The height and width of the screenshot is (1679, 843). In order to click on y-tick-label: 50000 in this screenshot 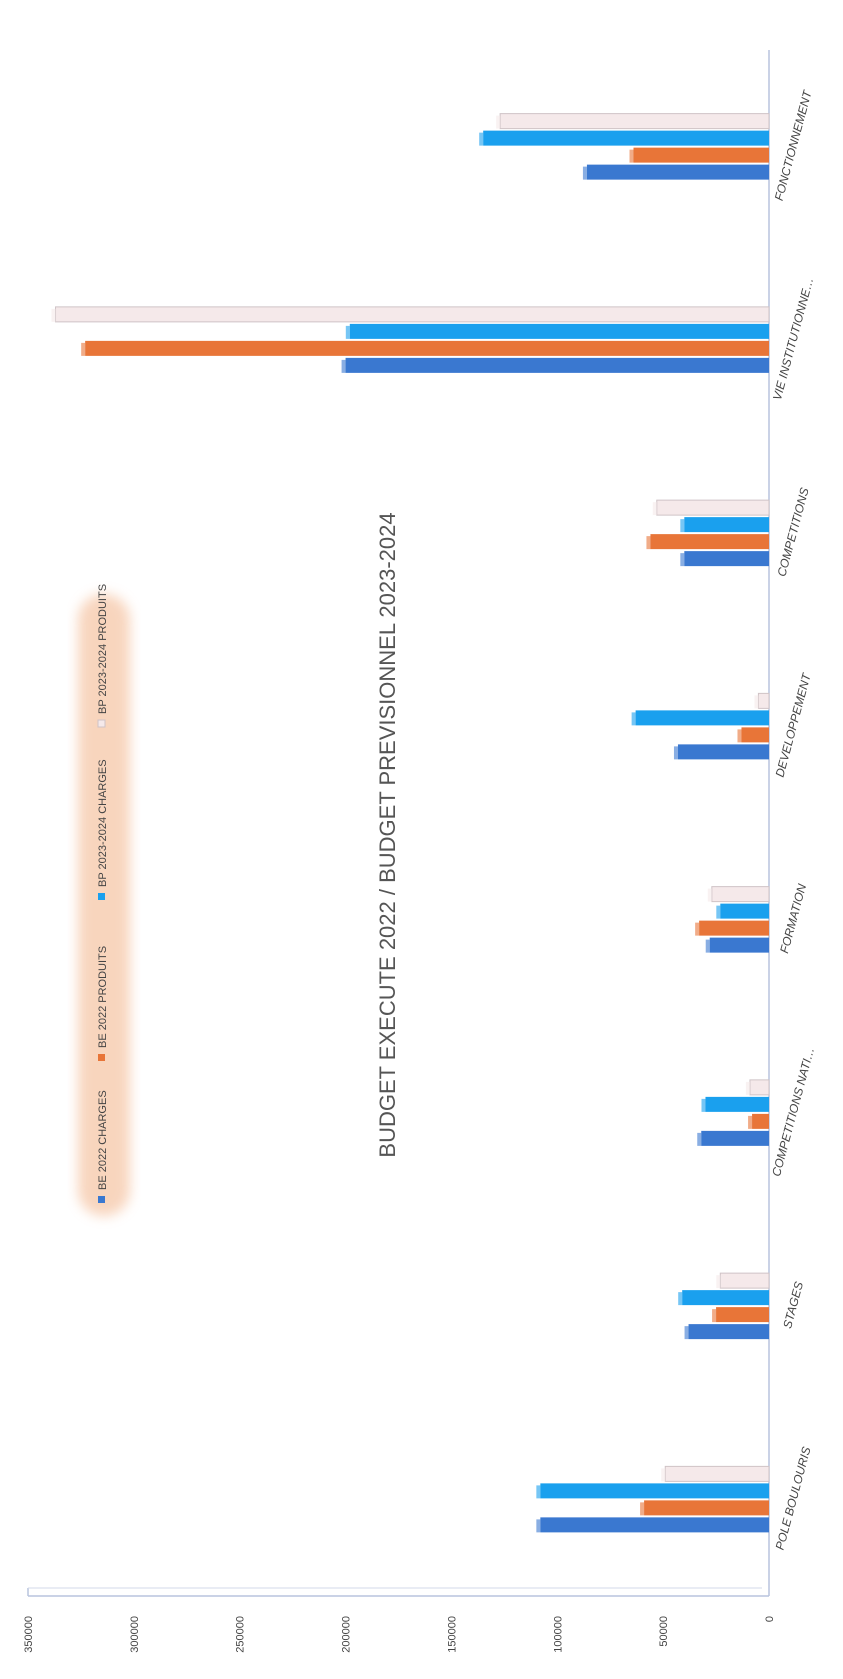, I will do `click(664, 1631)`.